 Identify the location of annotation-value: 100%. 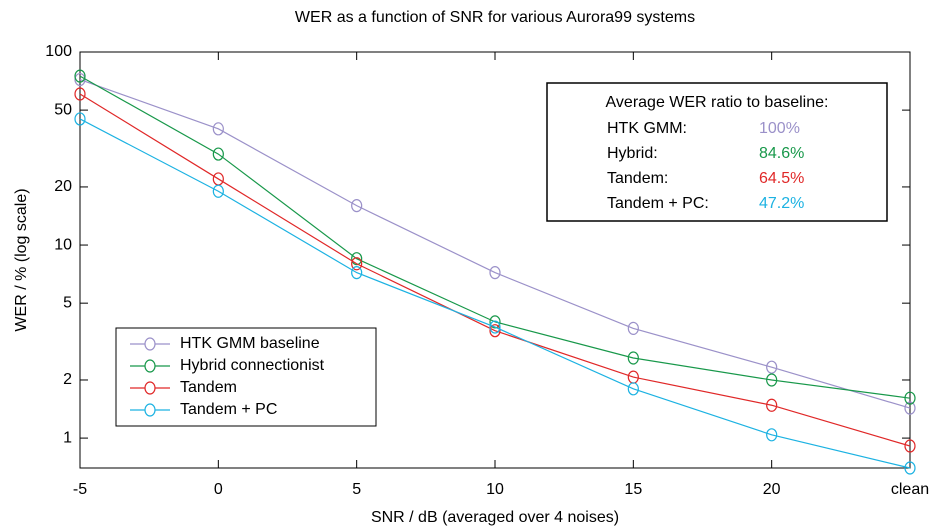
(779, 128).